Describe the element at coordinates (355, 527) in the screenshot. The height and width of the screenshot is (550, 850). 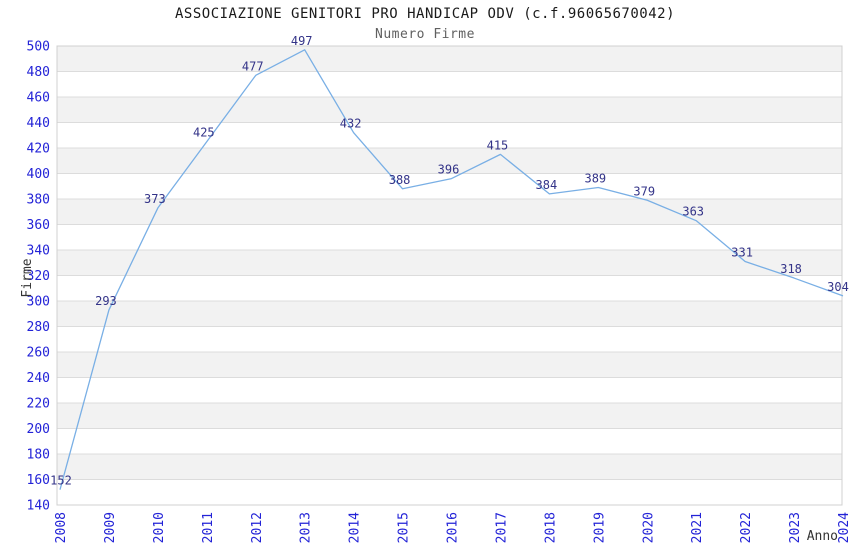
I see `x-tick-label: 2014` at that location.